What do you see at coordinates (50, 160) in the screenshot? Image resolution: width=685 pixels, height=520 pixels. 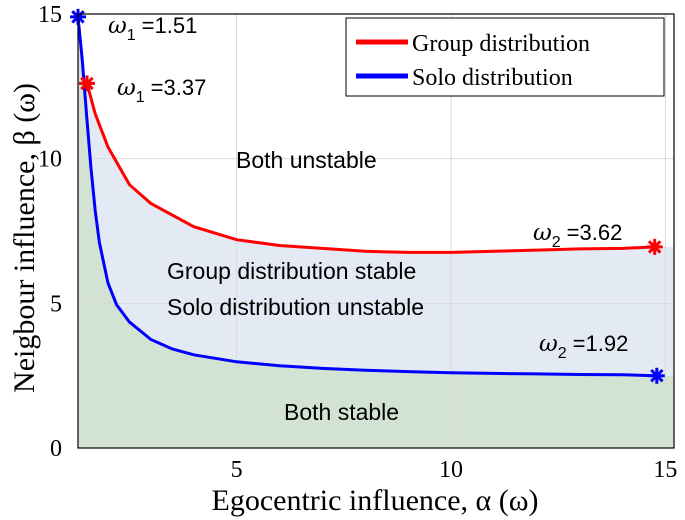 I see `y-tick-label: 10` at bounding box center [50, 160].